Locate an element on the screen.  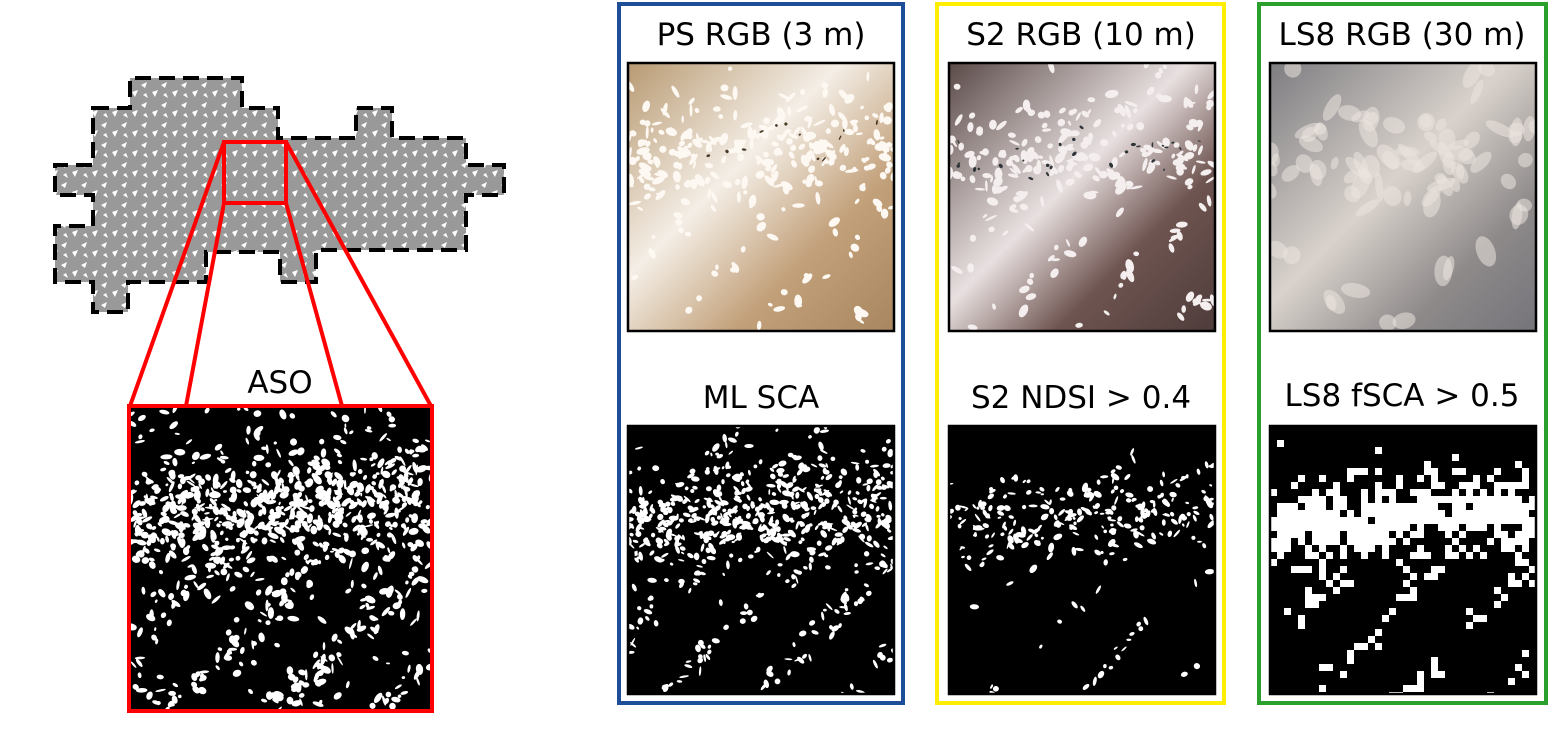
ps-mask-image is located at coordinates (761, 560).